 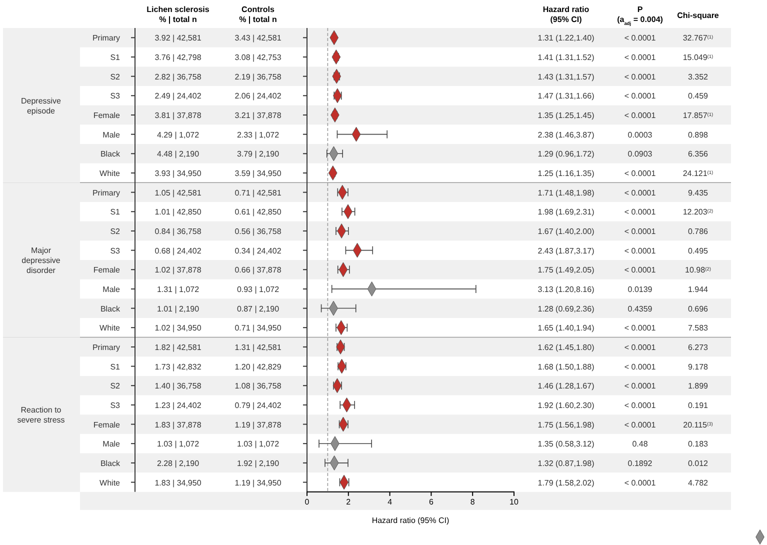 I want to click on x-tick-label: 4, so click(x=390, y=502).